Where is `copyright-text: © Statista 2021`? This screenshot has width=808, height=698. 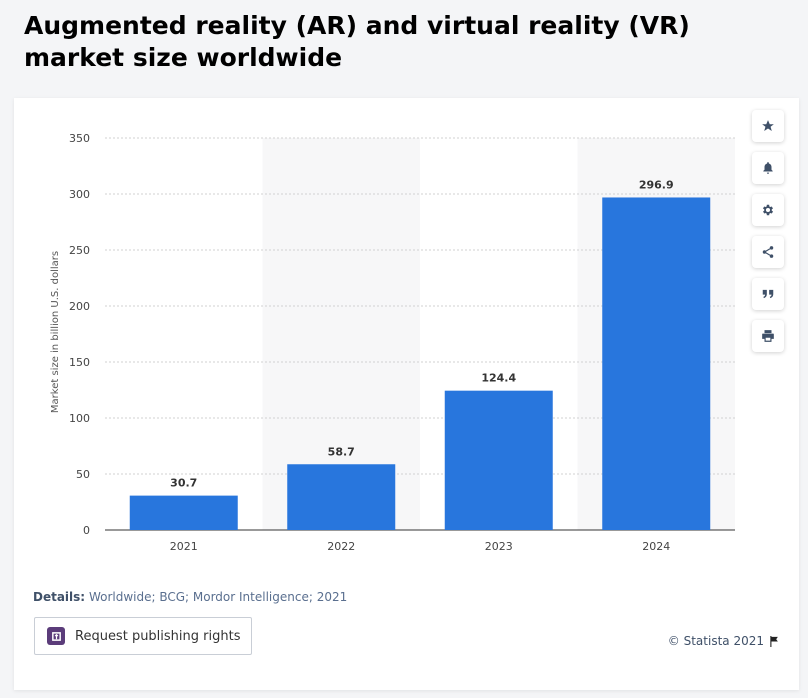
copyright-text: © Statista 2021 is located at coordinates (715, 641).